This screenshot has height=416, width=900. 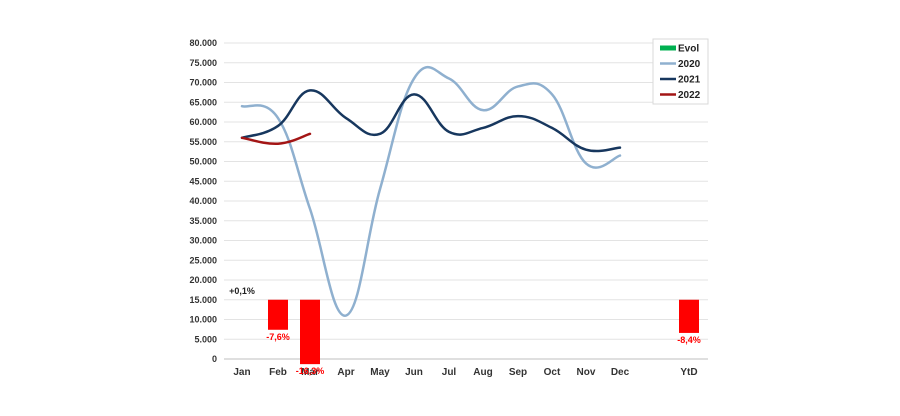 What do you see at coordinates (203, 63) in the screenshot?
I see `y-tick-label: 75.000` at bounding box center [203, 63].